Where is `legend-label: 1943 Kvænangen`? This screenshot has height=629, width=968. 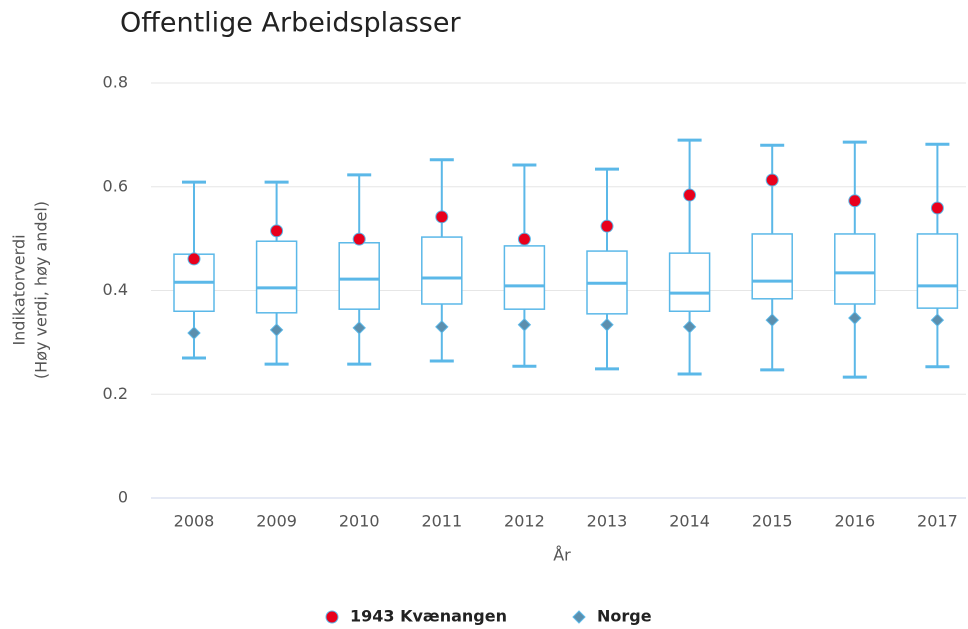
legend-label: 1943 Kvænangen is located at coordinates (428, 616).